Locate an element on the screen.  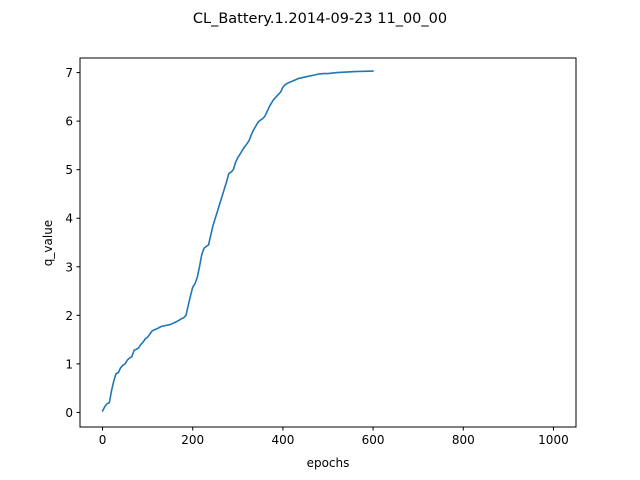
y-tick-label: 0 is located at coordinates (69, 413).